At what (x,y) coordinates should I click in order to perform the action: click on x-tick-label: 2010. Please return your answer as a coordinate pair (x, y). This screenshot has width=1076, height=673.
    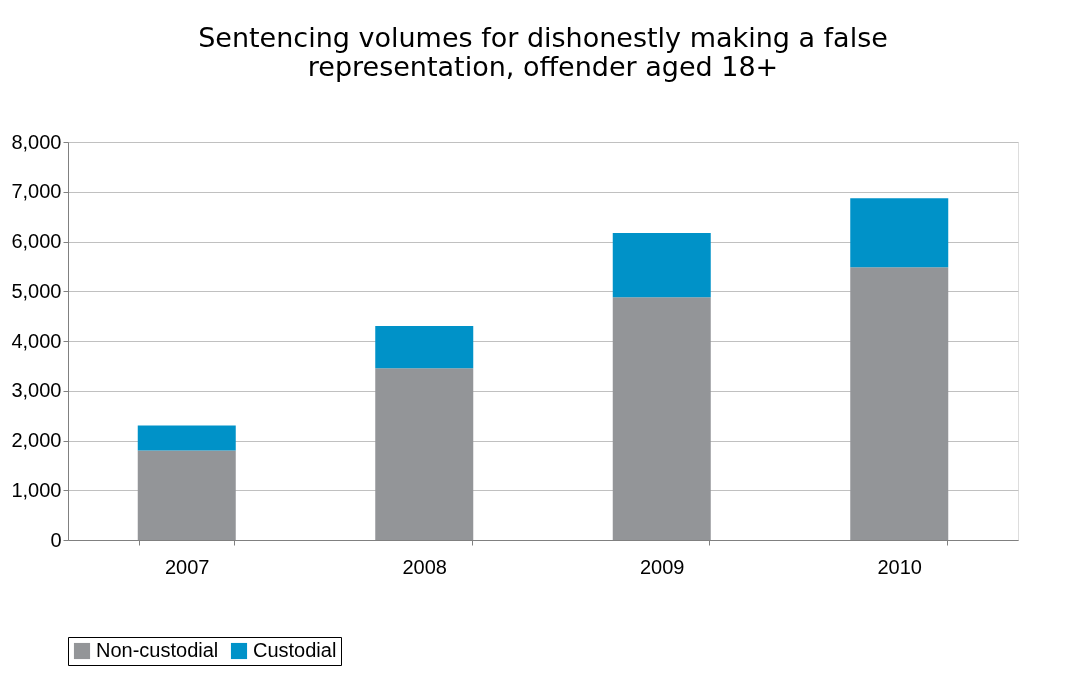
    Looking at the image, I should click on (899, 566).